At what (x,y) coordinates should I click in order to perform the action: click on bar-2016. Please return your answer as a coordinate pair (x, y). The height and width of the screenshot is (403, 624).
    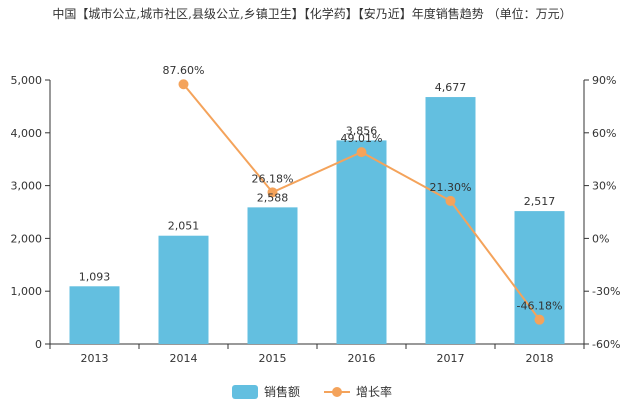
    Looking at the image, I should click on (361, 242).